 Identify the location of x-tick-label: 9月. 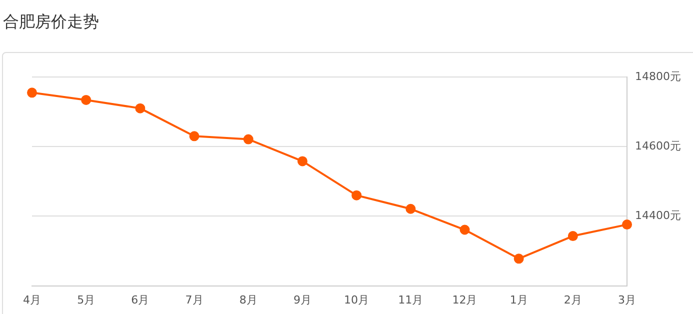
(302, 299).